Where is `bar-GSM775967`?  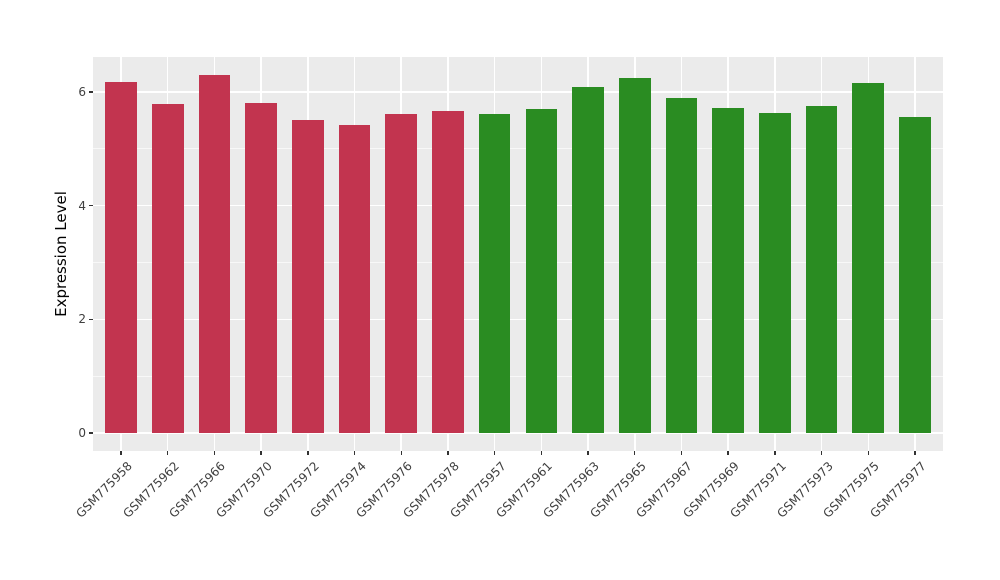 bar-GSM775967 is located at coordinates (681, 266).